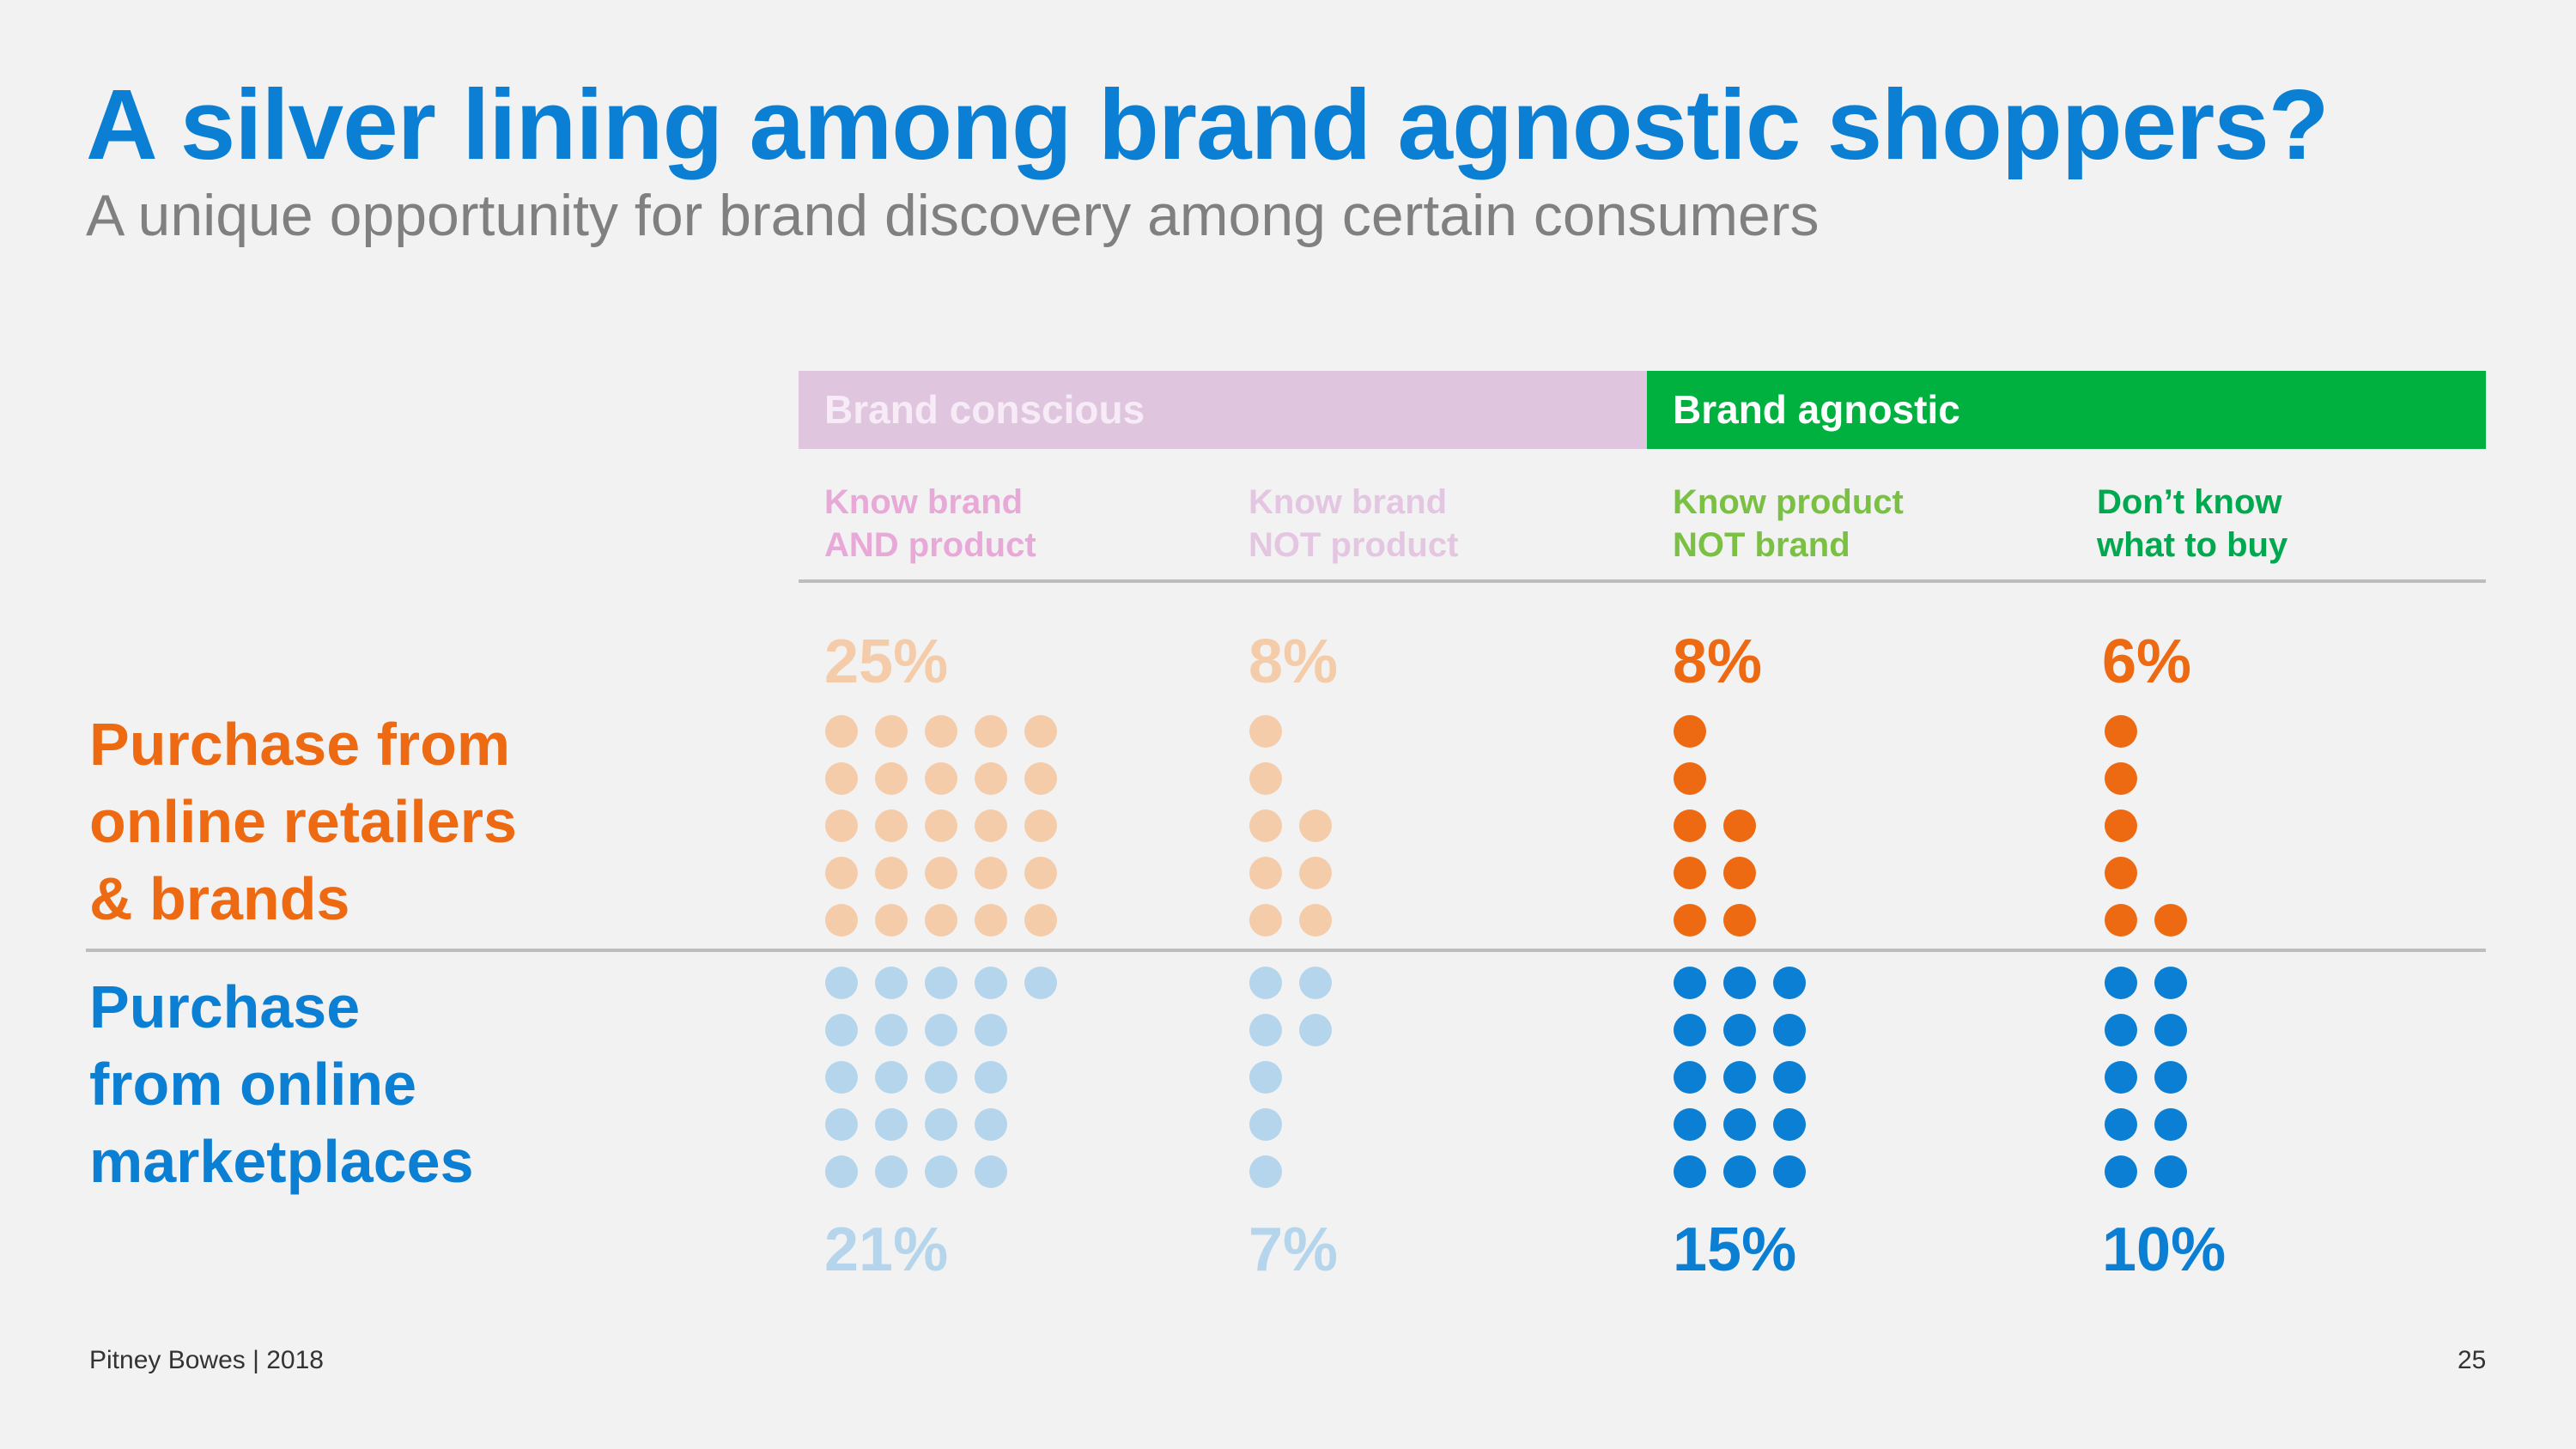 This screenshot has height=1449, width=2576. What do you see at coordinates (2192, 524) in the screenshot?
I see `column-label-dont-know-what-to-buy: Don’t know what to buy` at bounding box center [2192, 524].